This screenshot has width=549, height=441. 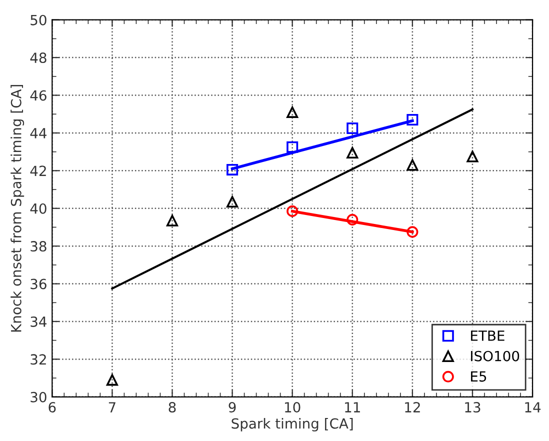 I want to click on legend-label: ISO100, so click(x=495, y=356).